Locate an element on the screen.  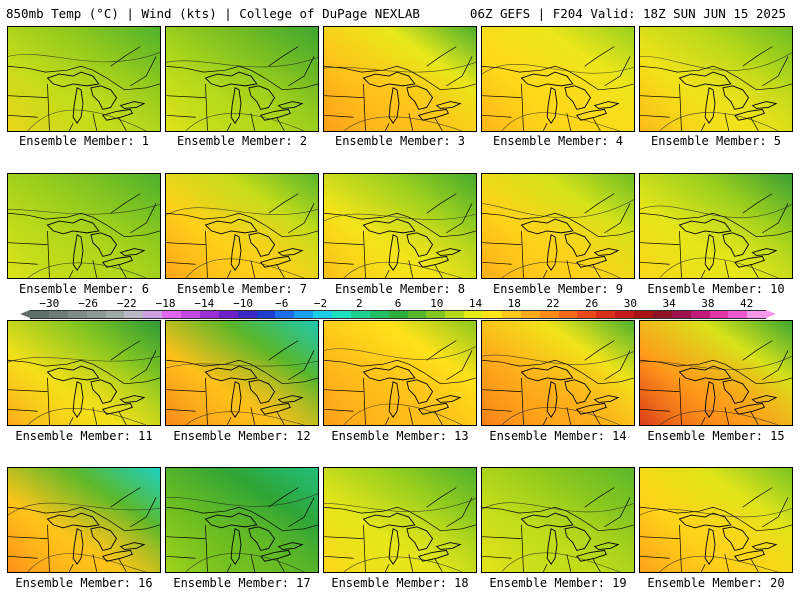
ensemble-member-label: Ensemble Member: 18 is located at coordinates (400, 583).